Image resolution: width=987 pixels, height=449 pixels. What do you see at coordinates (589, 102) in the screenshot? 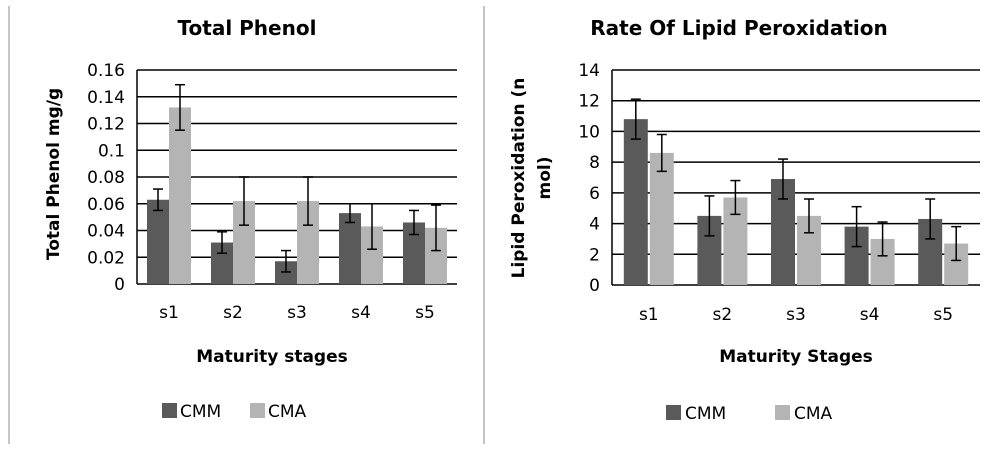
I see `y-tick-label: 12` at bounding box center [589, 102].